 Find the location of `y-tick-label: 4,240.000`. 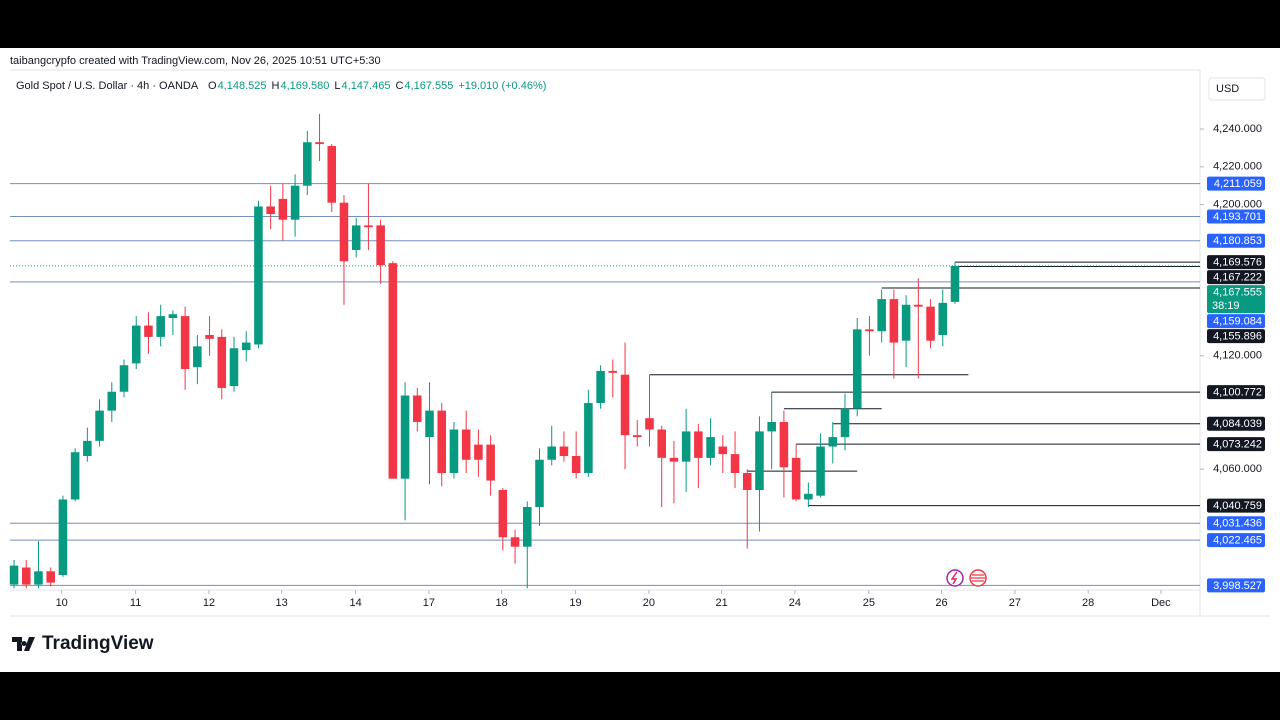

y-tick-label: 4,240.000 is located at coordinates (1237, 129).